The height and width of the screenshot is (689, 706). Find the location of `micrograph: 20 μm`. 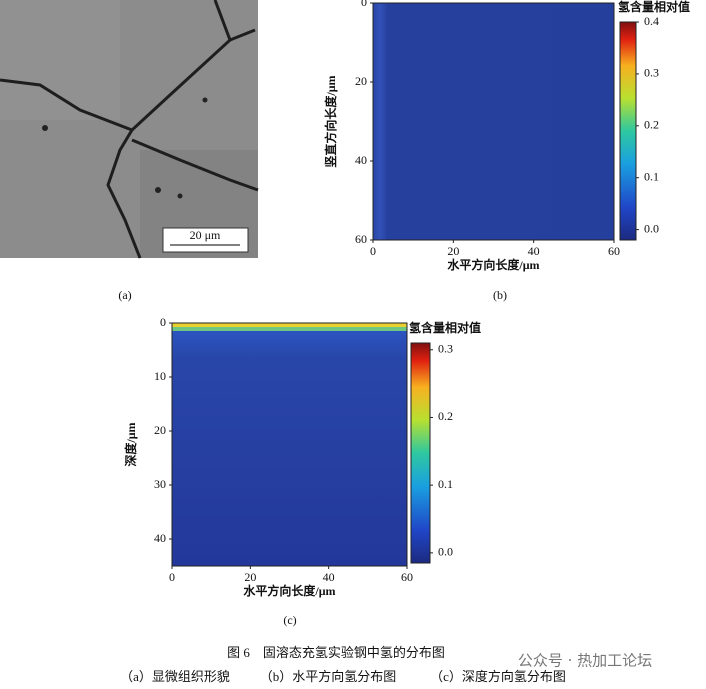

micrograph: 20 μm is located at coordinates (129, 129).